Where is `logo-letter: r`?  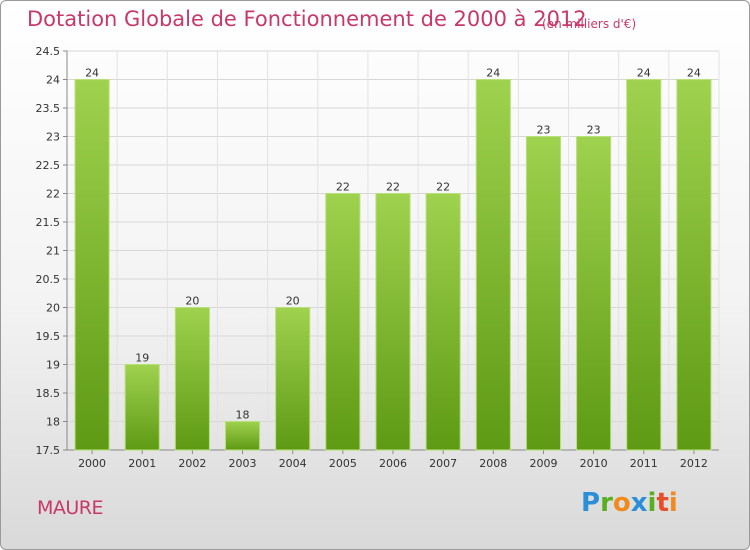
logo-letter: r is located at coordinates (606, 503).